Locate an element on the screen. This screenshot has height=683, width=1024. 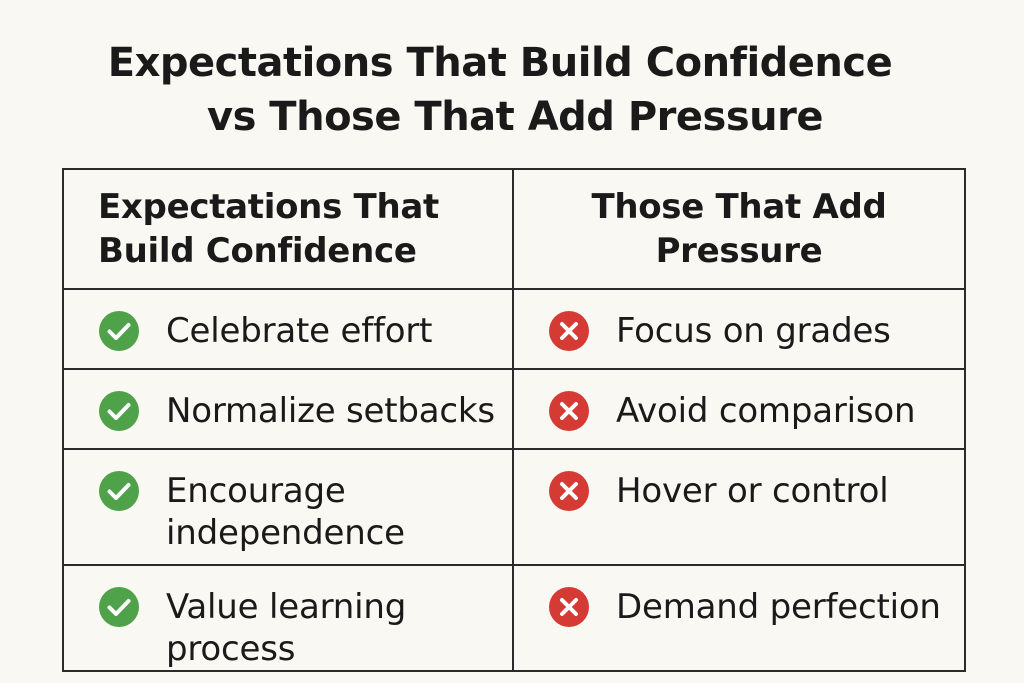
confidence-item-label: Celebrate effort is located at coordinates (299, 331).